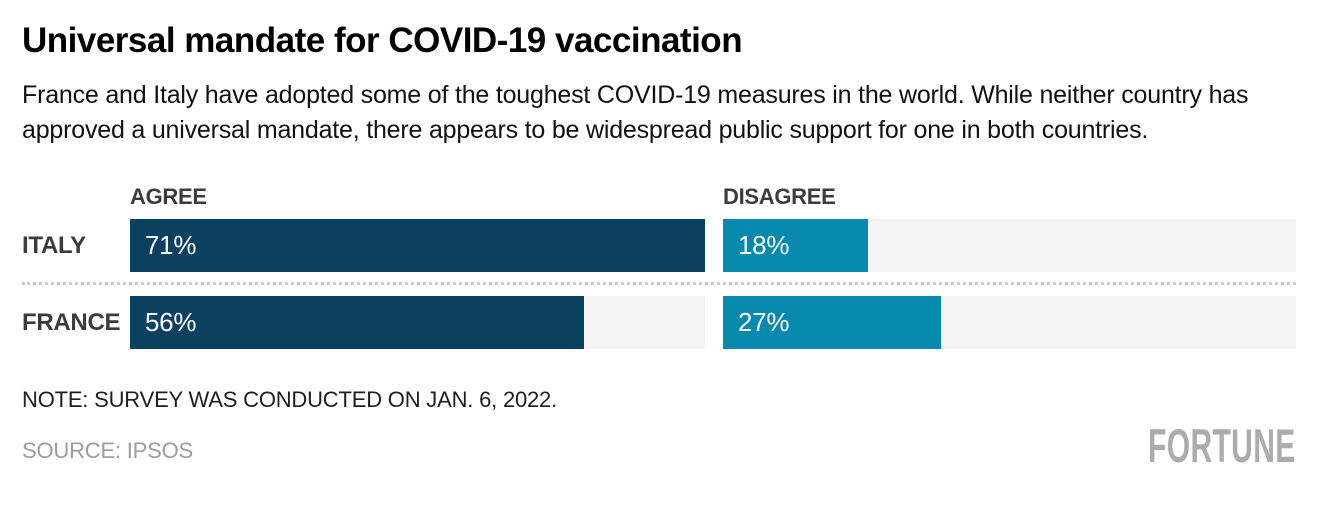  What do you see at coordinates (1222, 445) in the screenshot?
I see `fortune-logo: FORTUNE` at bounding box center [1222, 445].